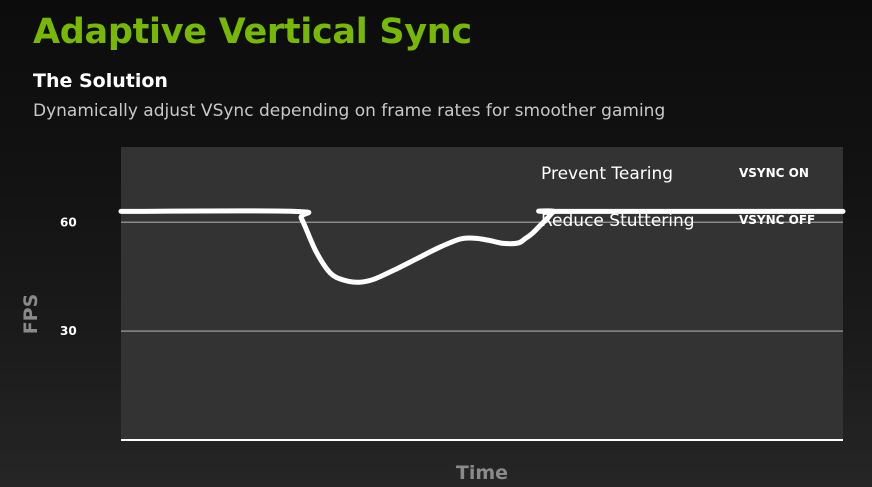 The height and width of the screenshot is (487, 872). I want to click on legend-tag-vsync-off: VSYNC OFF, so click(777, 220).